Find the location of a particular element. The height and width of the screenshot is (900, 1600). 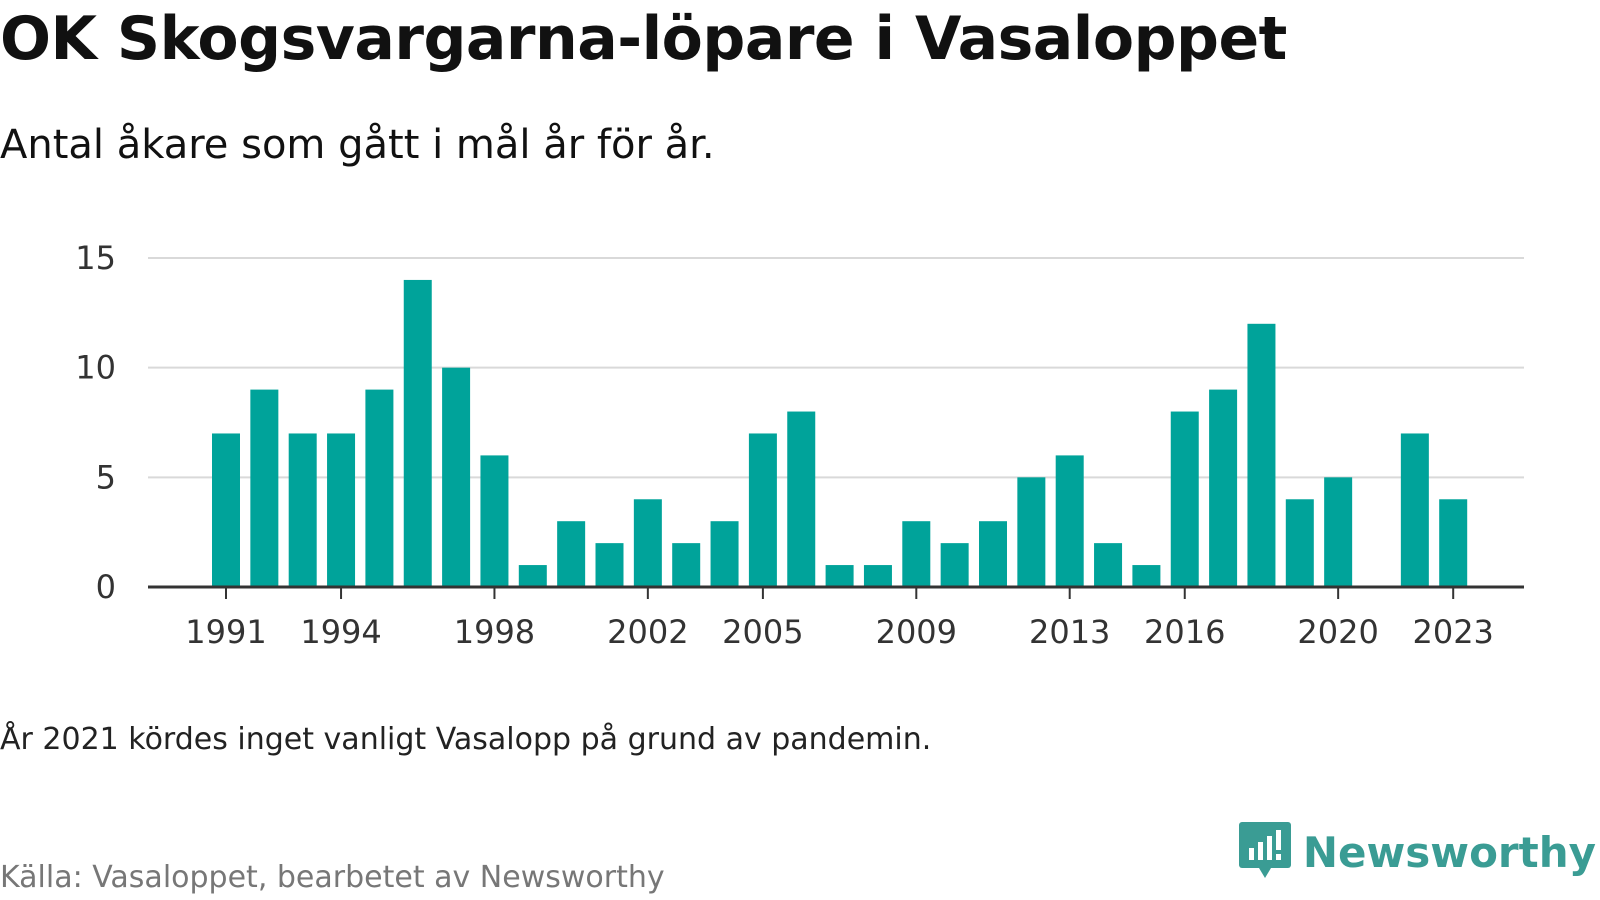

x-tick-label: 2016 is located at coordinates (1184, 632).